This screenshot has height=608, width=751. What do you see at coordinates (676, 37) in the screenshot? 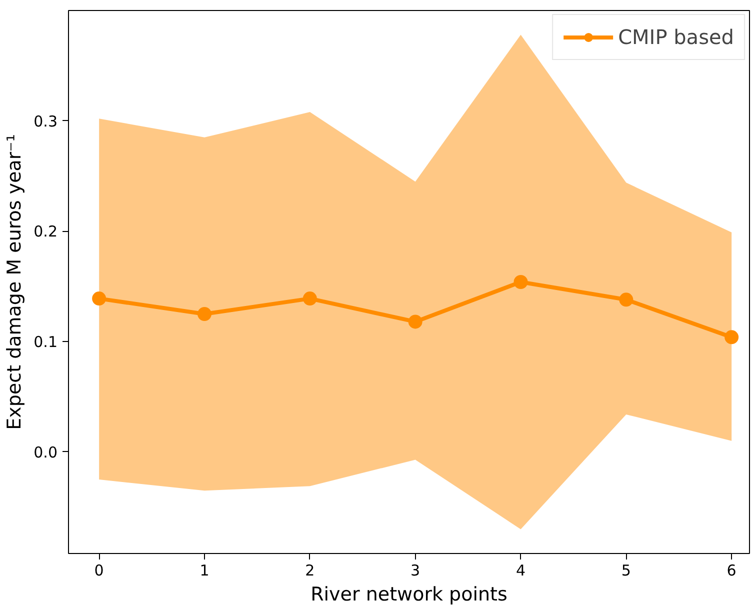
I see `legend-label: CMIP based` at bounding box center [676, 37].